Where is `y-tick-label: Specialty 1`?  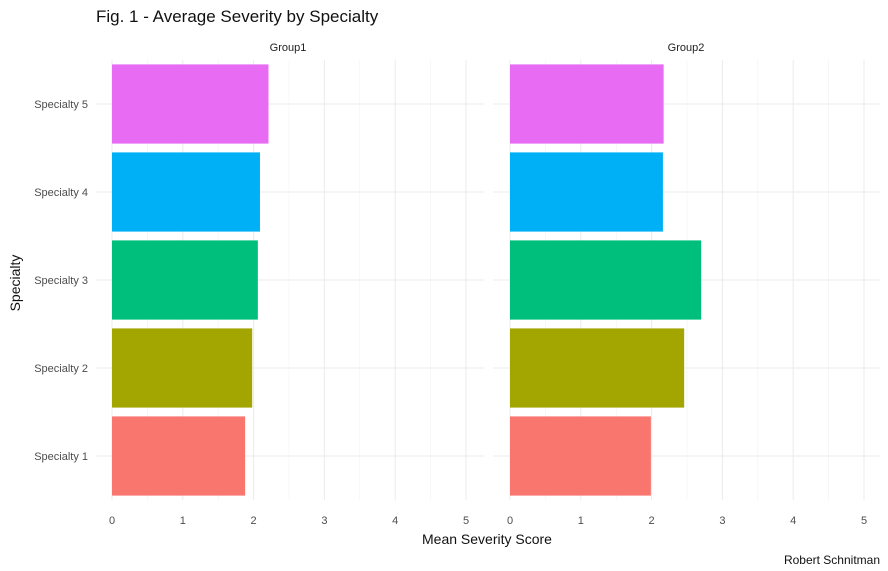
y-tick-label: Specialty 1 is located at coordinates (61, 457).